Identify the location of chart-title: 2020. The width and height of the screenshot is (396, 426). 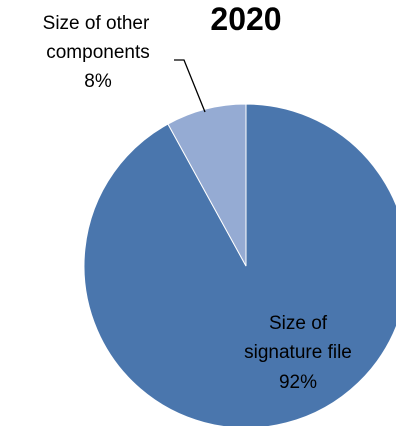
(245, 19).